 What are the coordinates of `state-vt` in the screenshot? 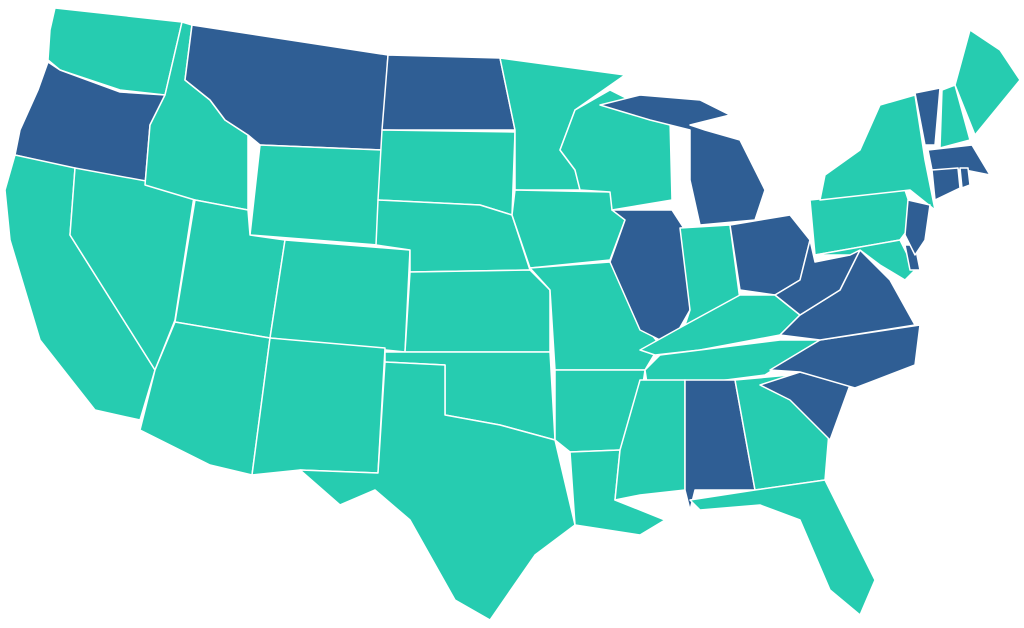 It's located at (927, 116).